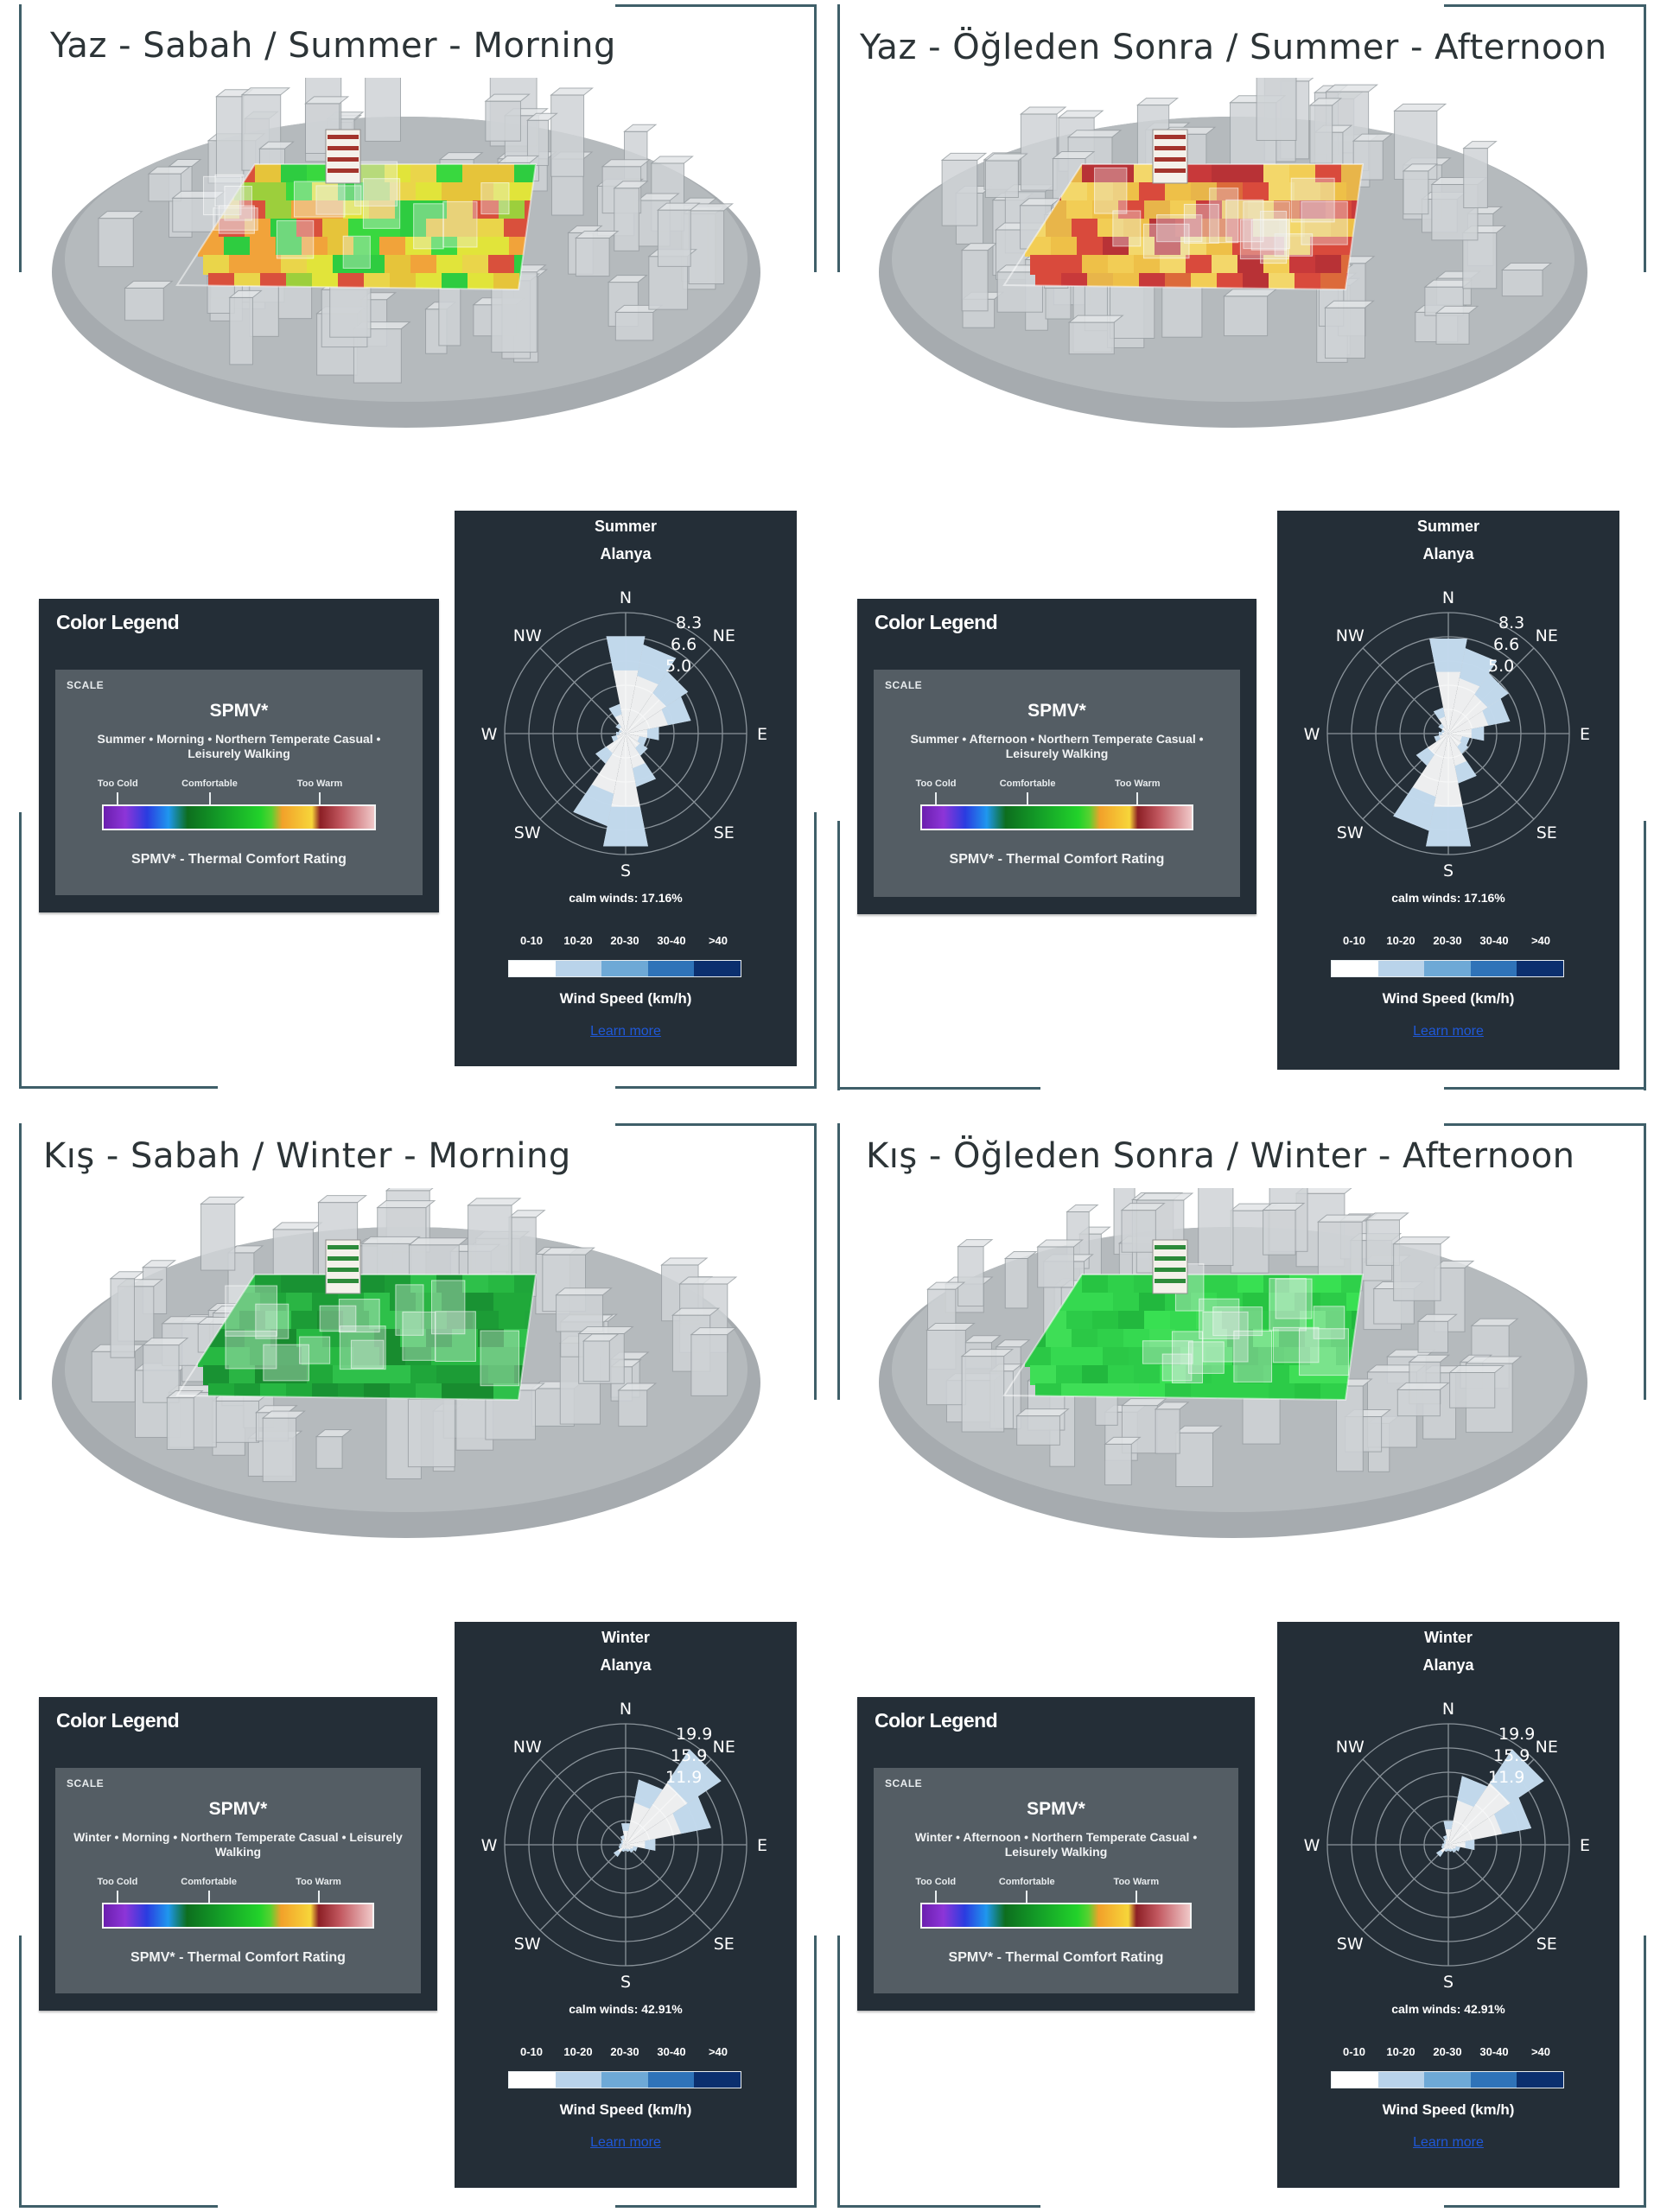 The image size is (1654, 2212). Describe the element at coordinates (1546, 832) in the screenshot. I see `direction-label-se: SE` at that location.